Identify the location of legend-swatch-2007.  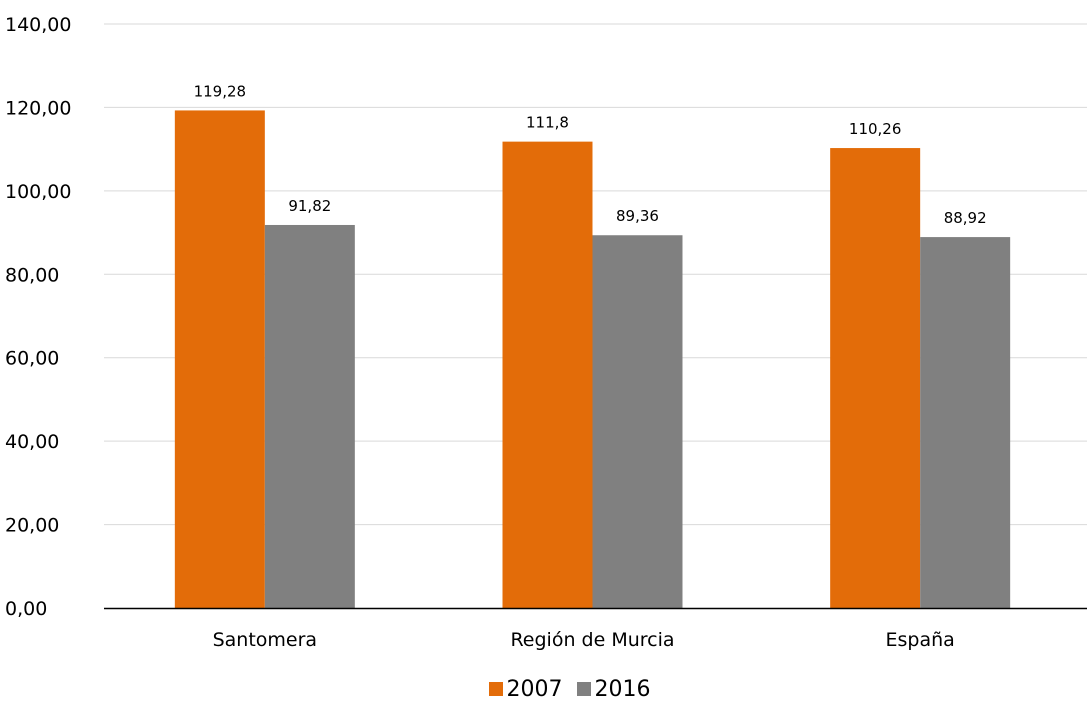
(495, 689).